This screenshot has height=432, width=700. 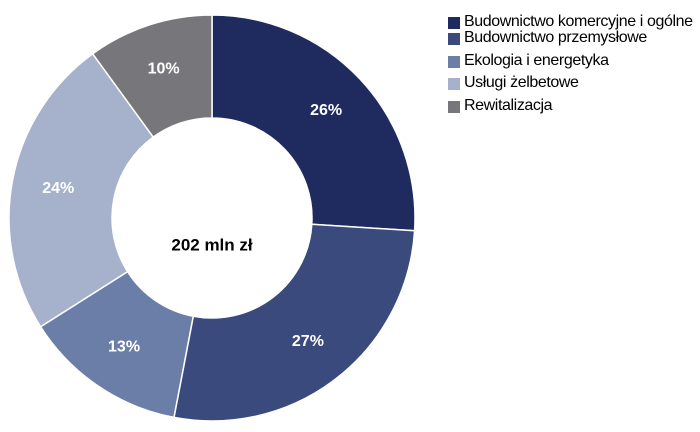 I want to click on legend-item: Ekologia i energetyka, so click(x=573, y=60).